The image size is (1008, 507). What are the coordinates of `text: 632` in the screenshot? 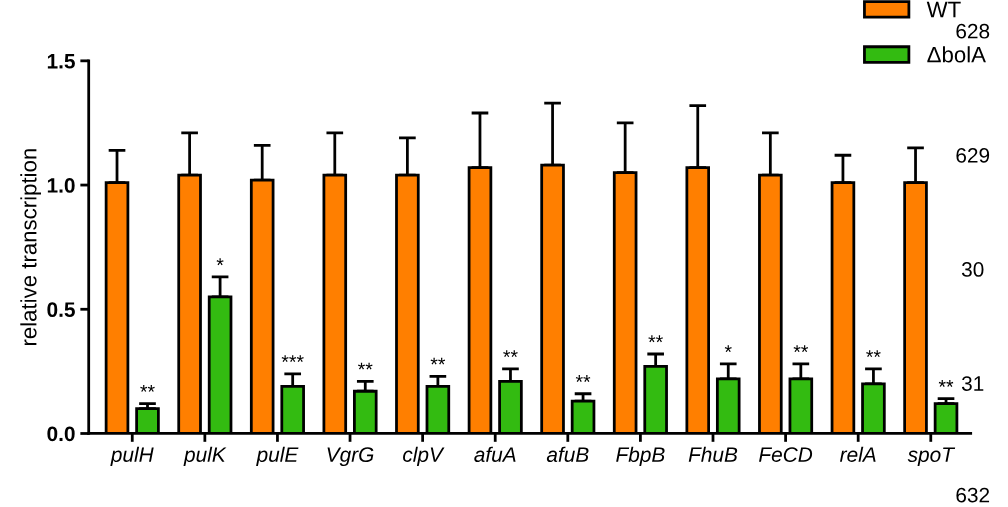 It's located at (973, 495).